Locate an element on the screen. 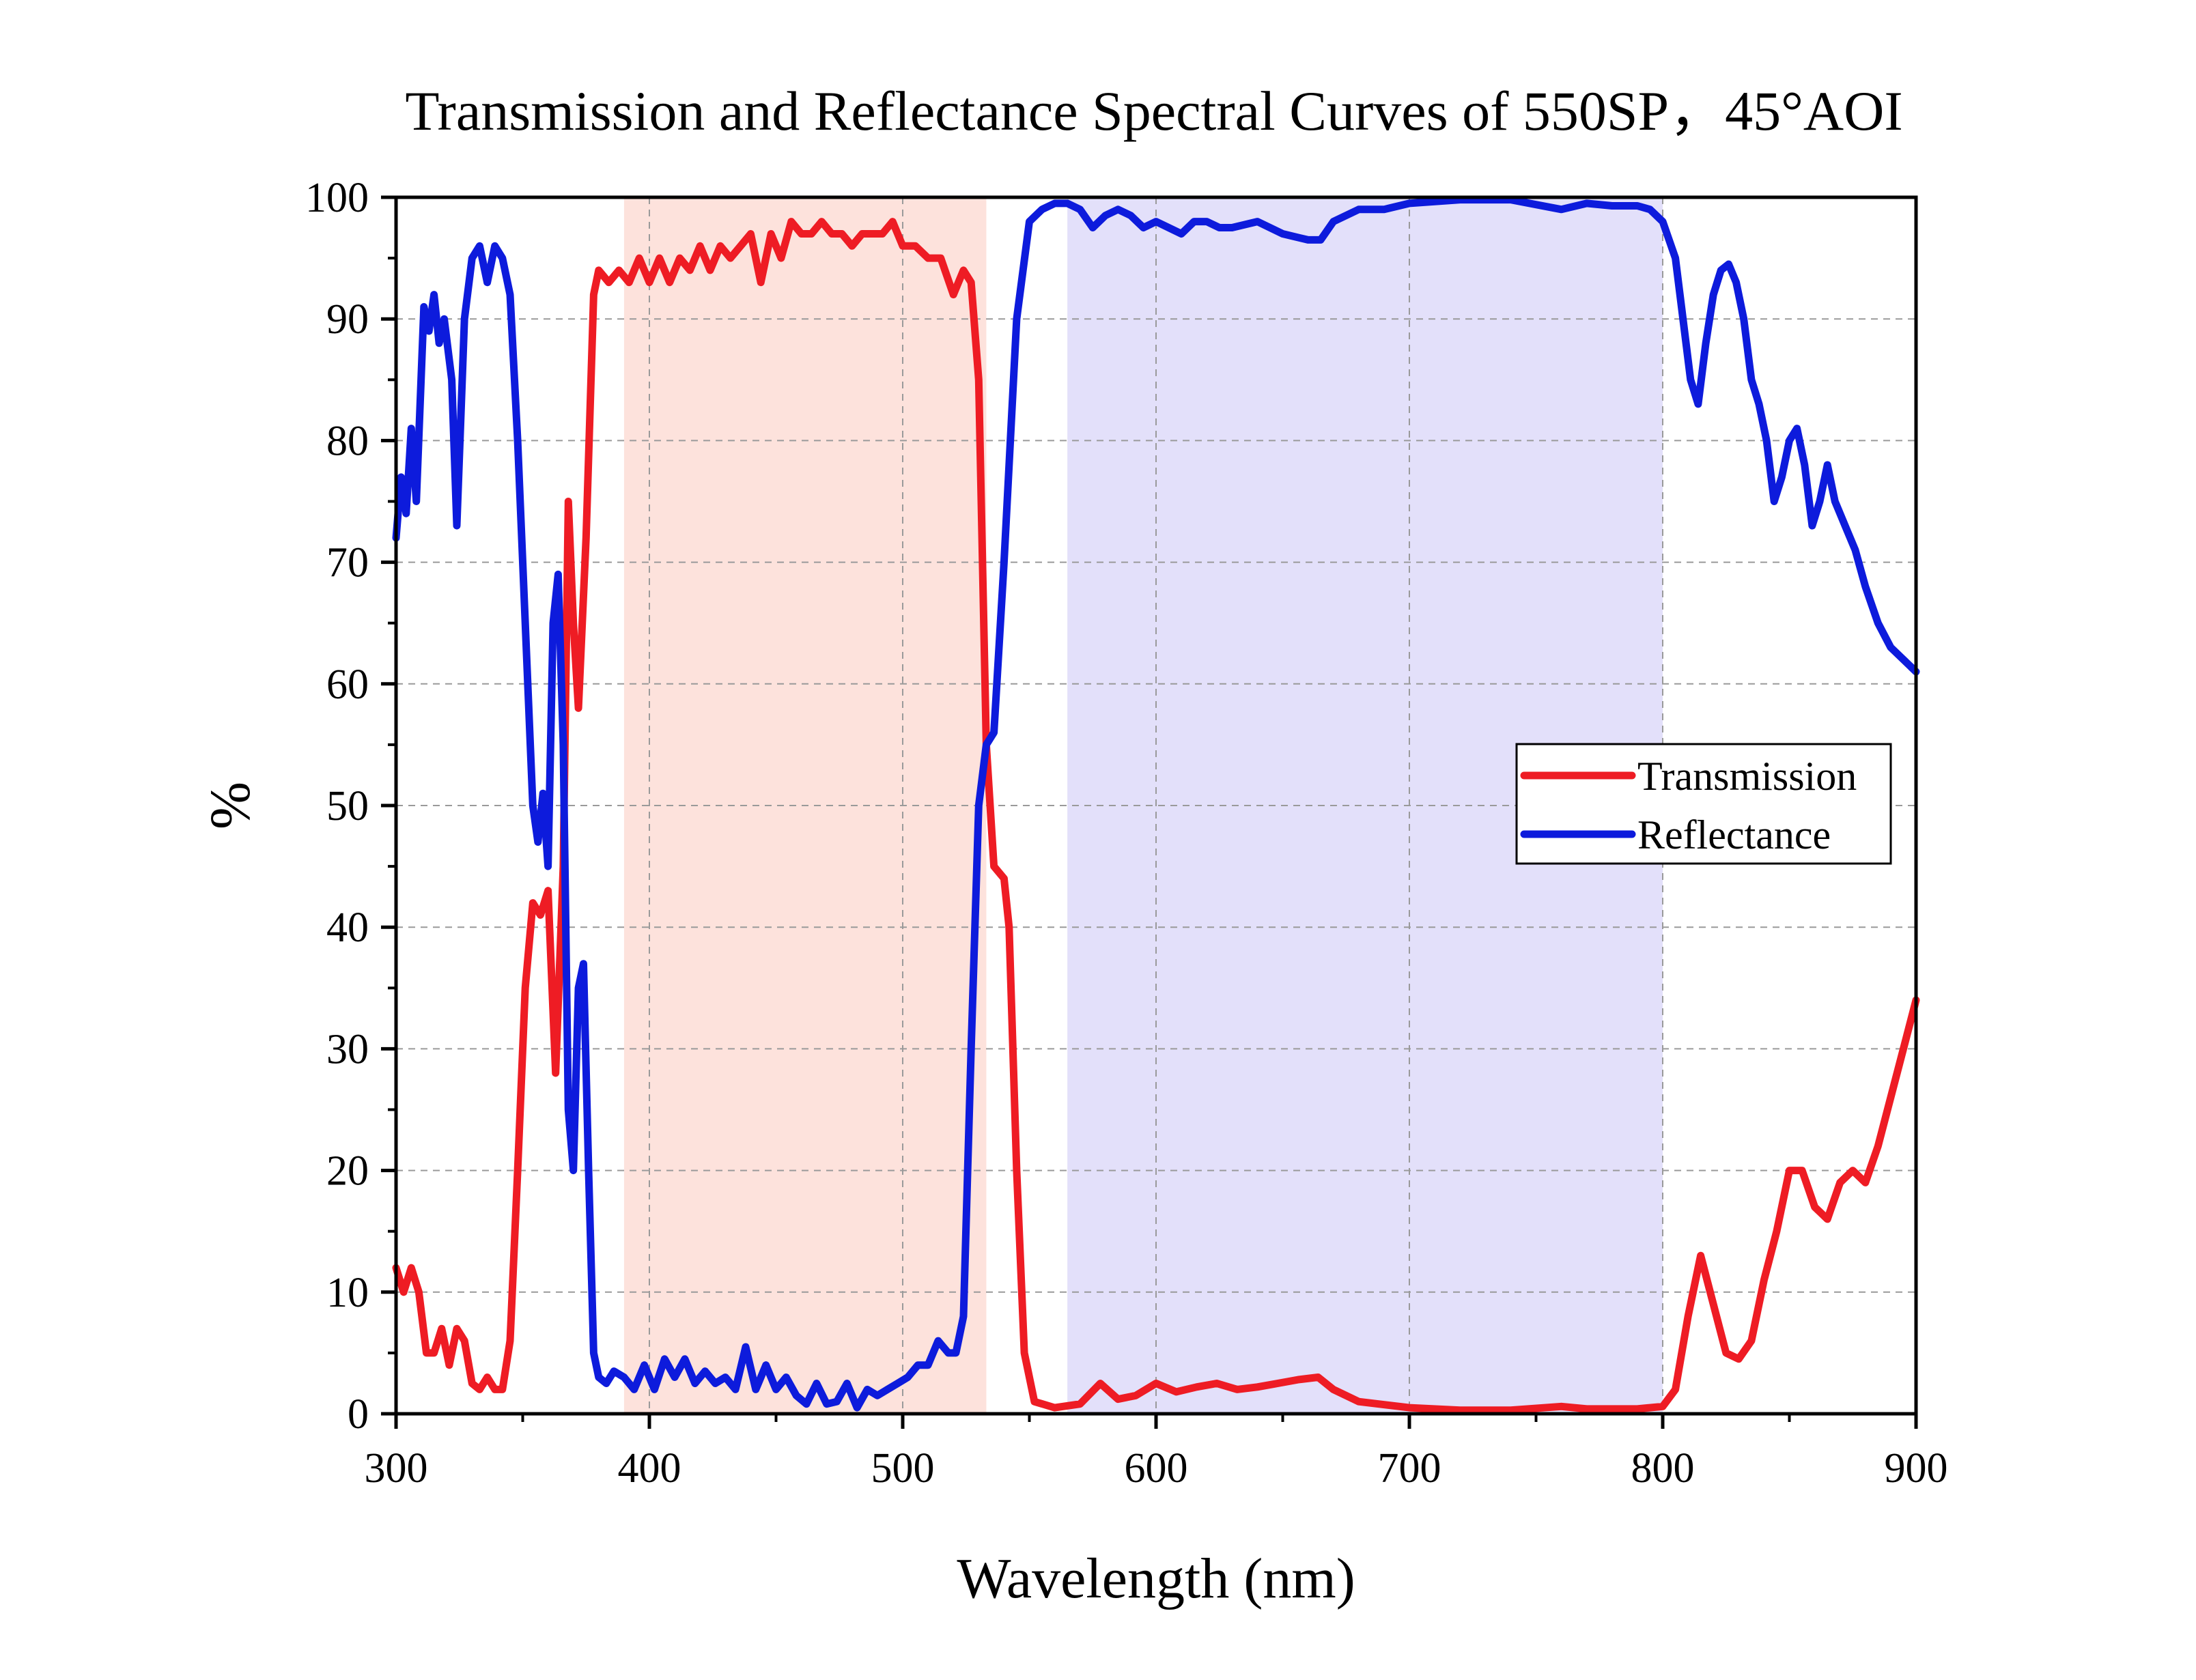 The width and height of the screenshot is (2196, 1680). x-tick-label-400: 400 is located at coordinates (649, 1468).